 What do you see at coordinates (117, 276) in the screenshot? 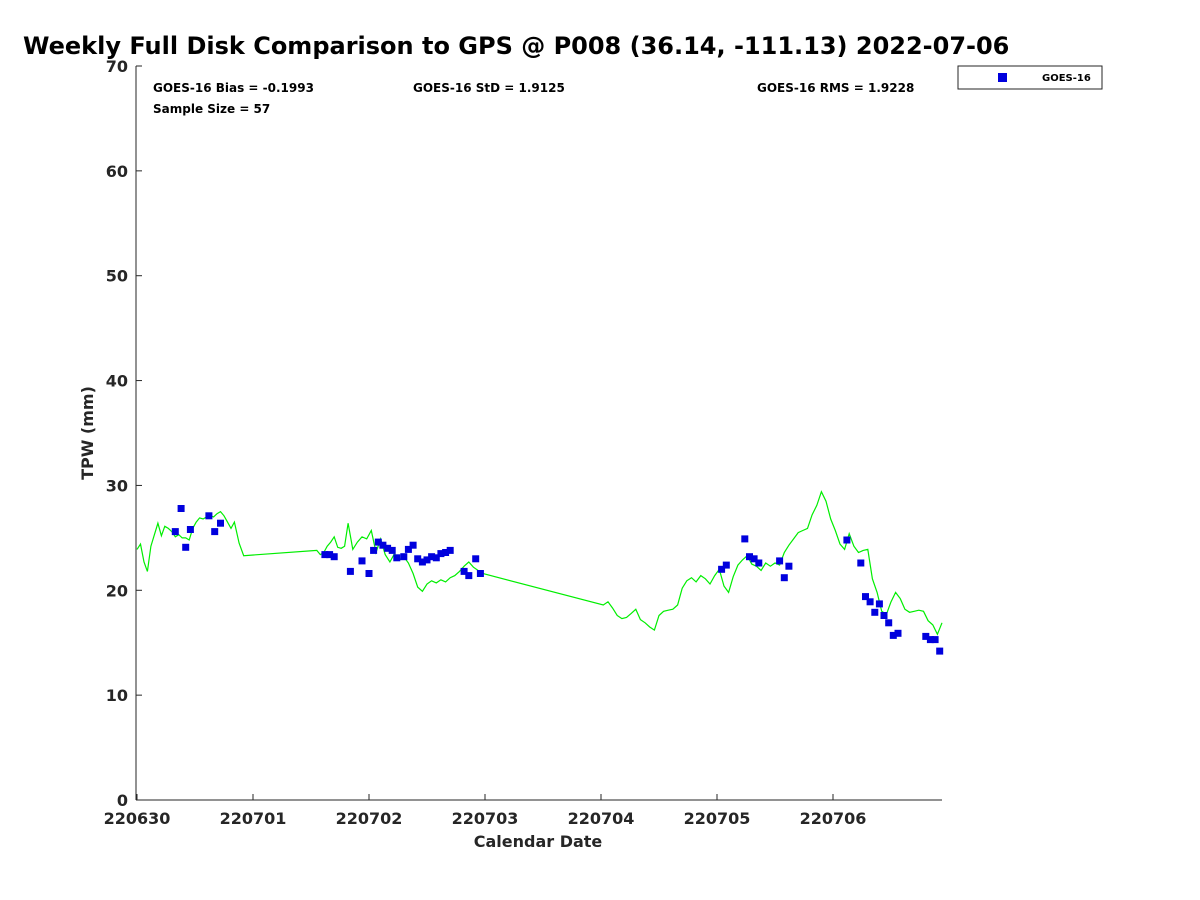
I see `y-tick-label-5: 50` at bounding box center [117, 276].